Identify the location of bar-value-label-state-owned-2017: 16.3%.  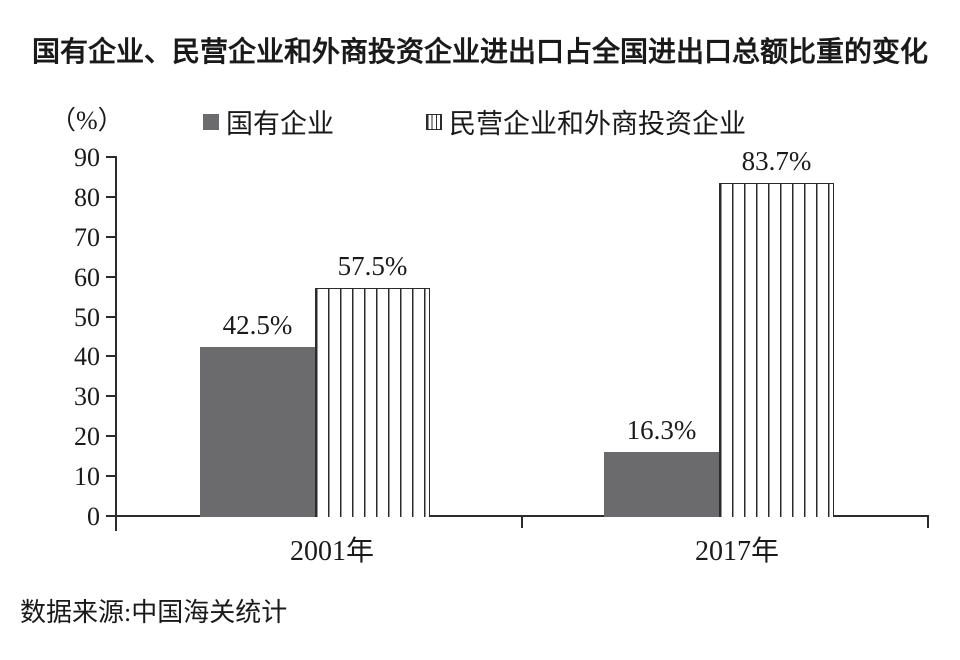
(661, 429).